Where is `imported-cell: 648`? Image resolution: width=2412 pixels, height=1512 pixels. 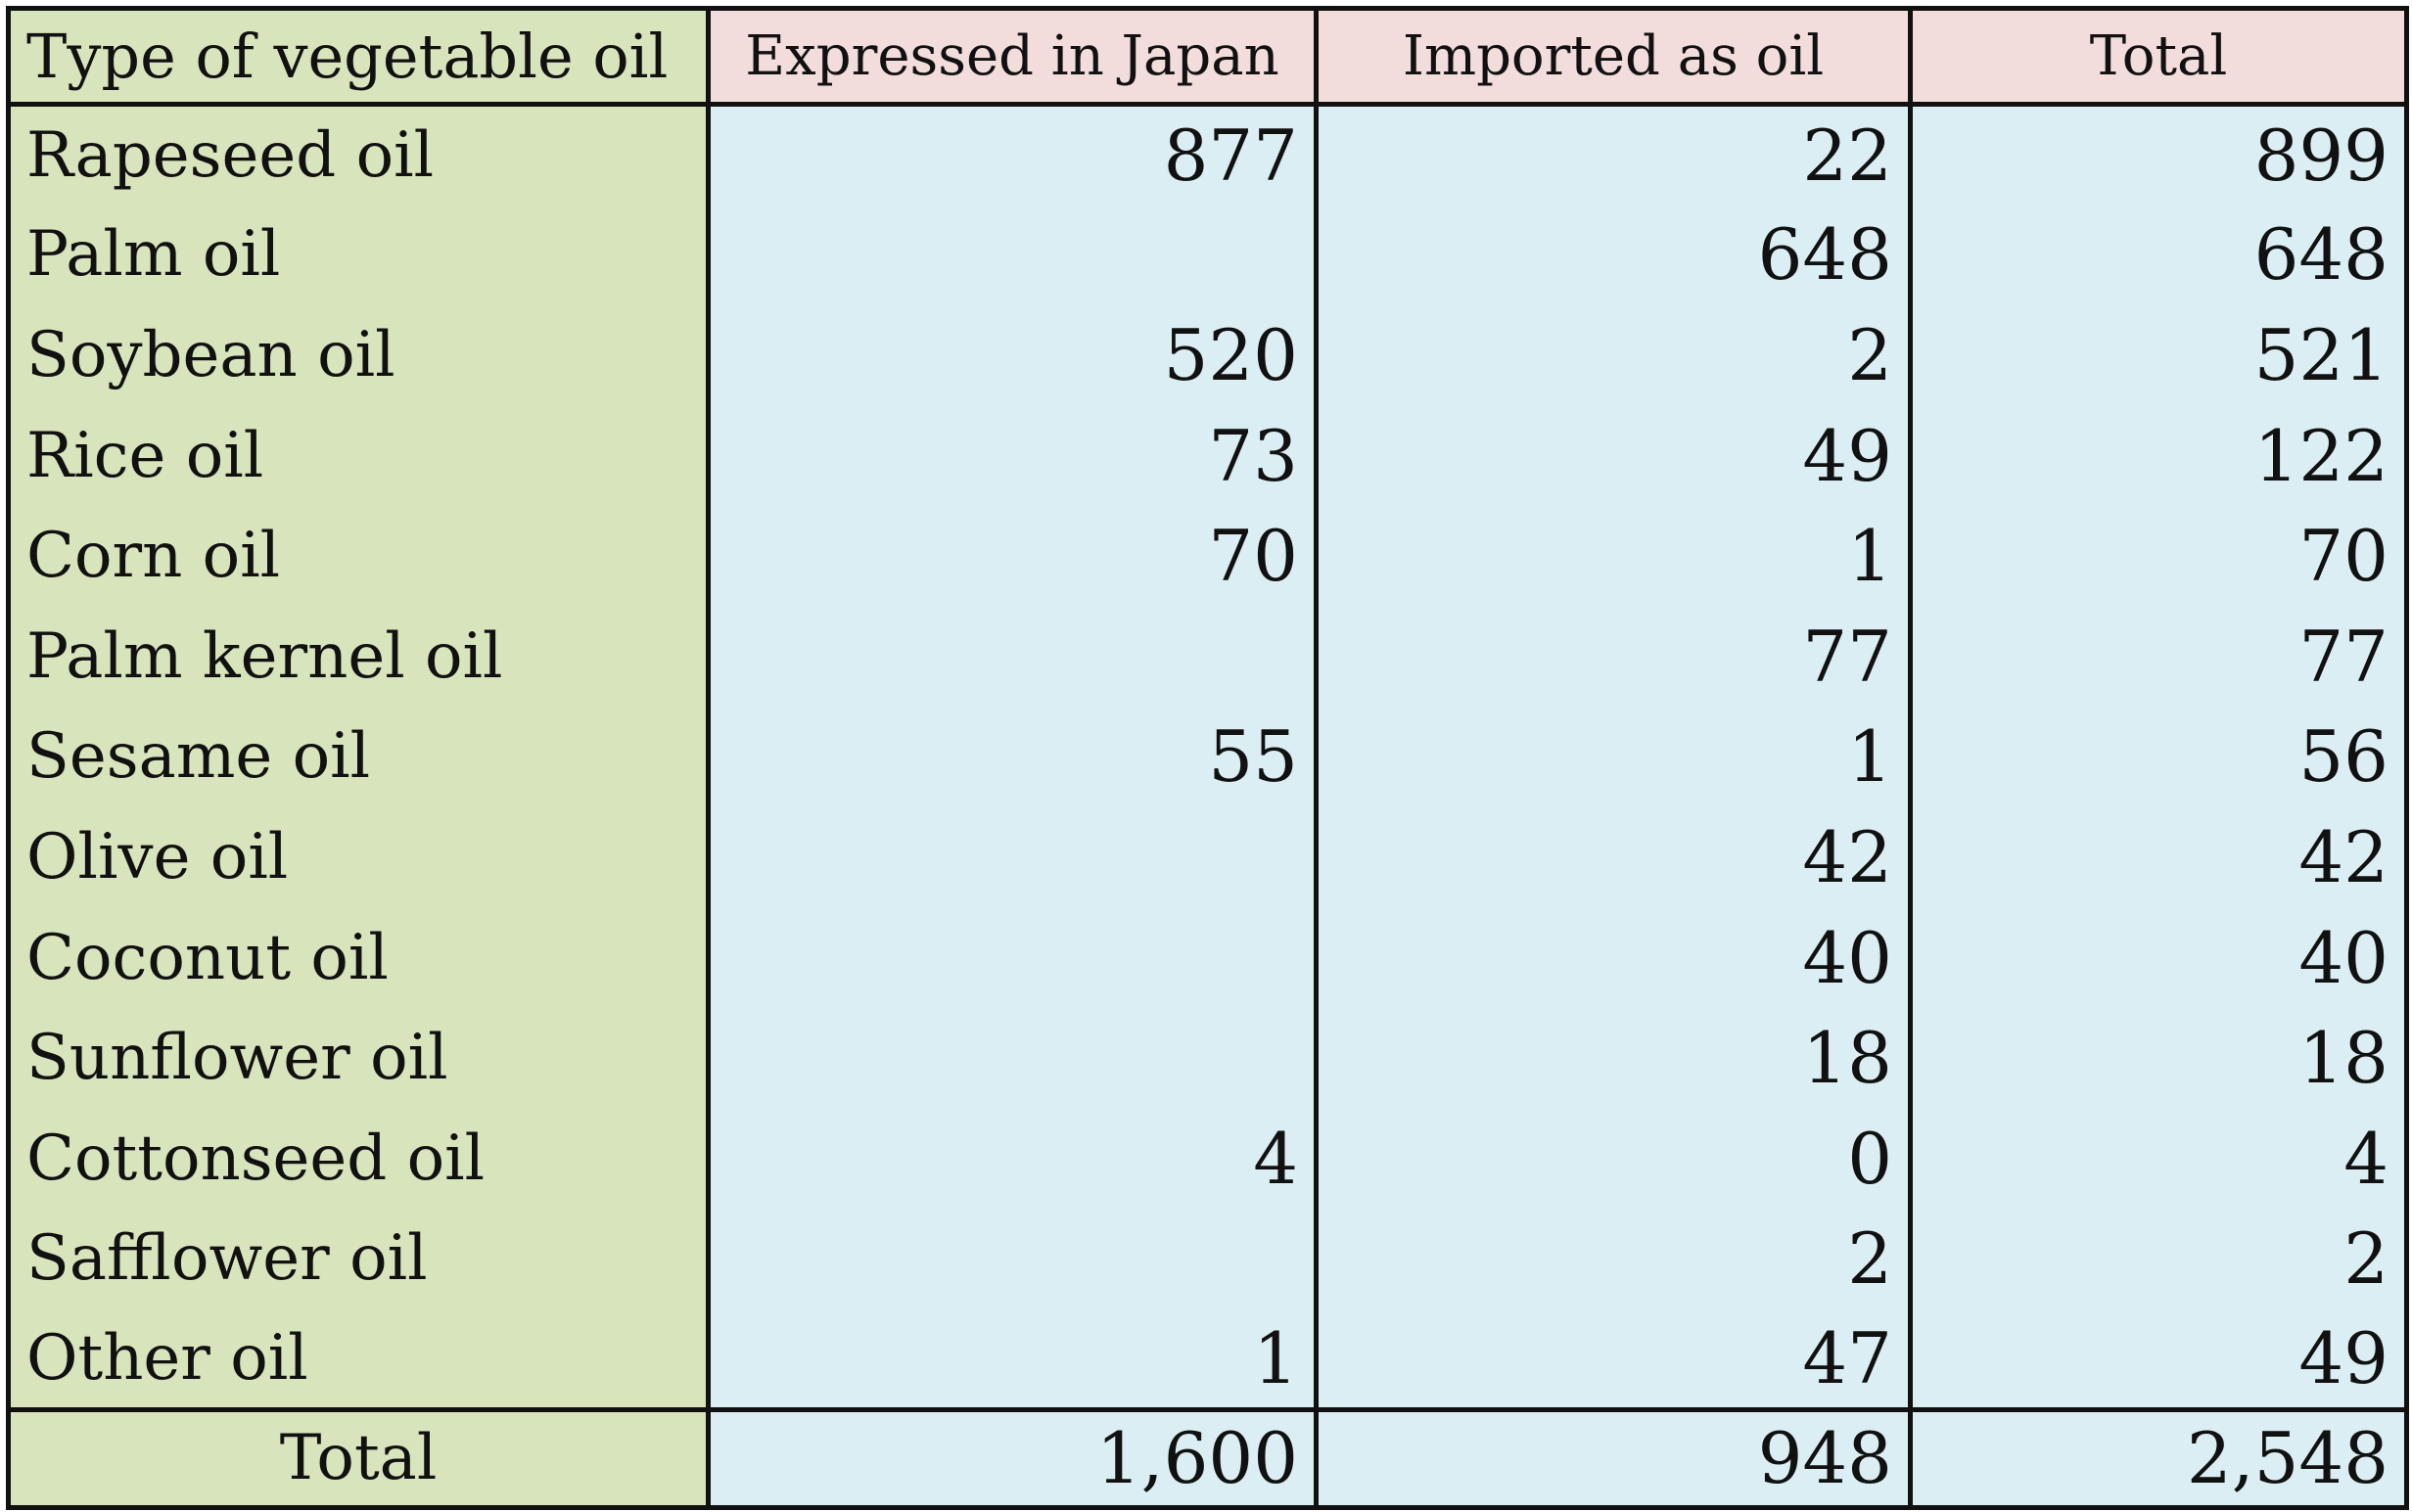 imported-cell: 648 is located at coordinates (1613, 255).